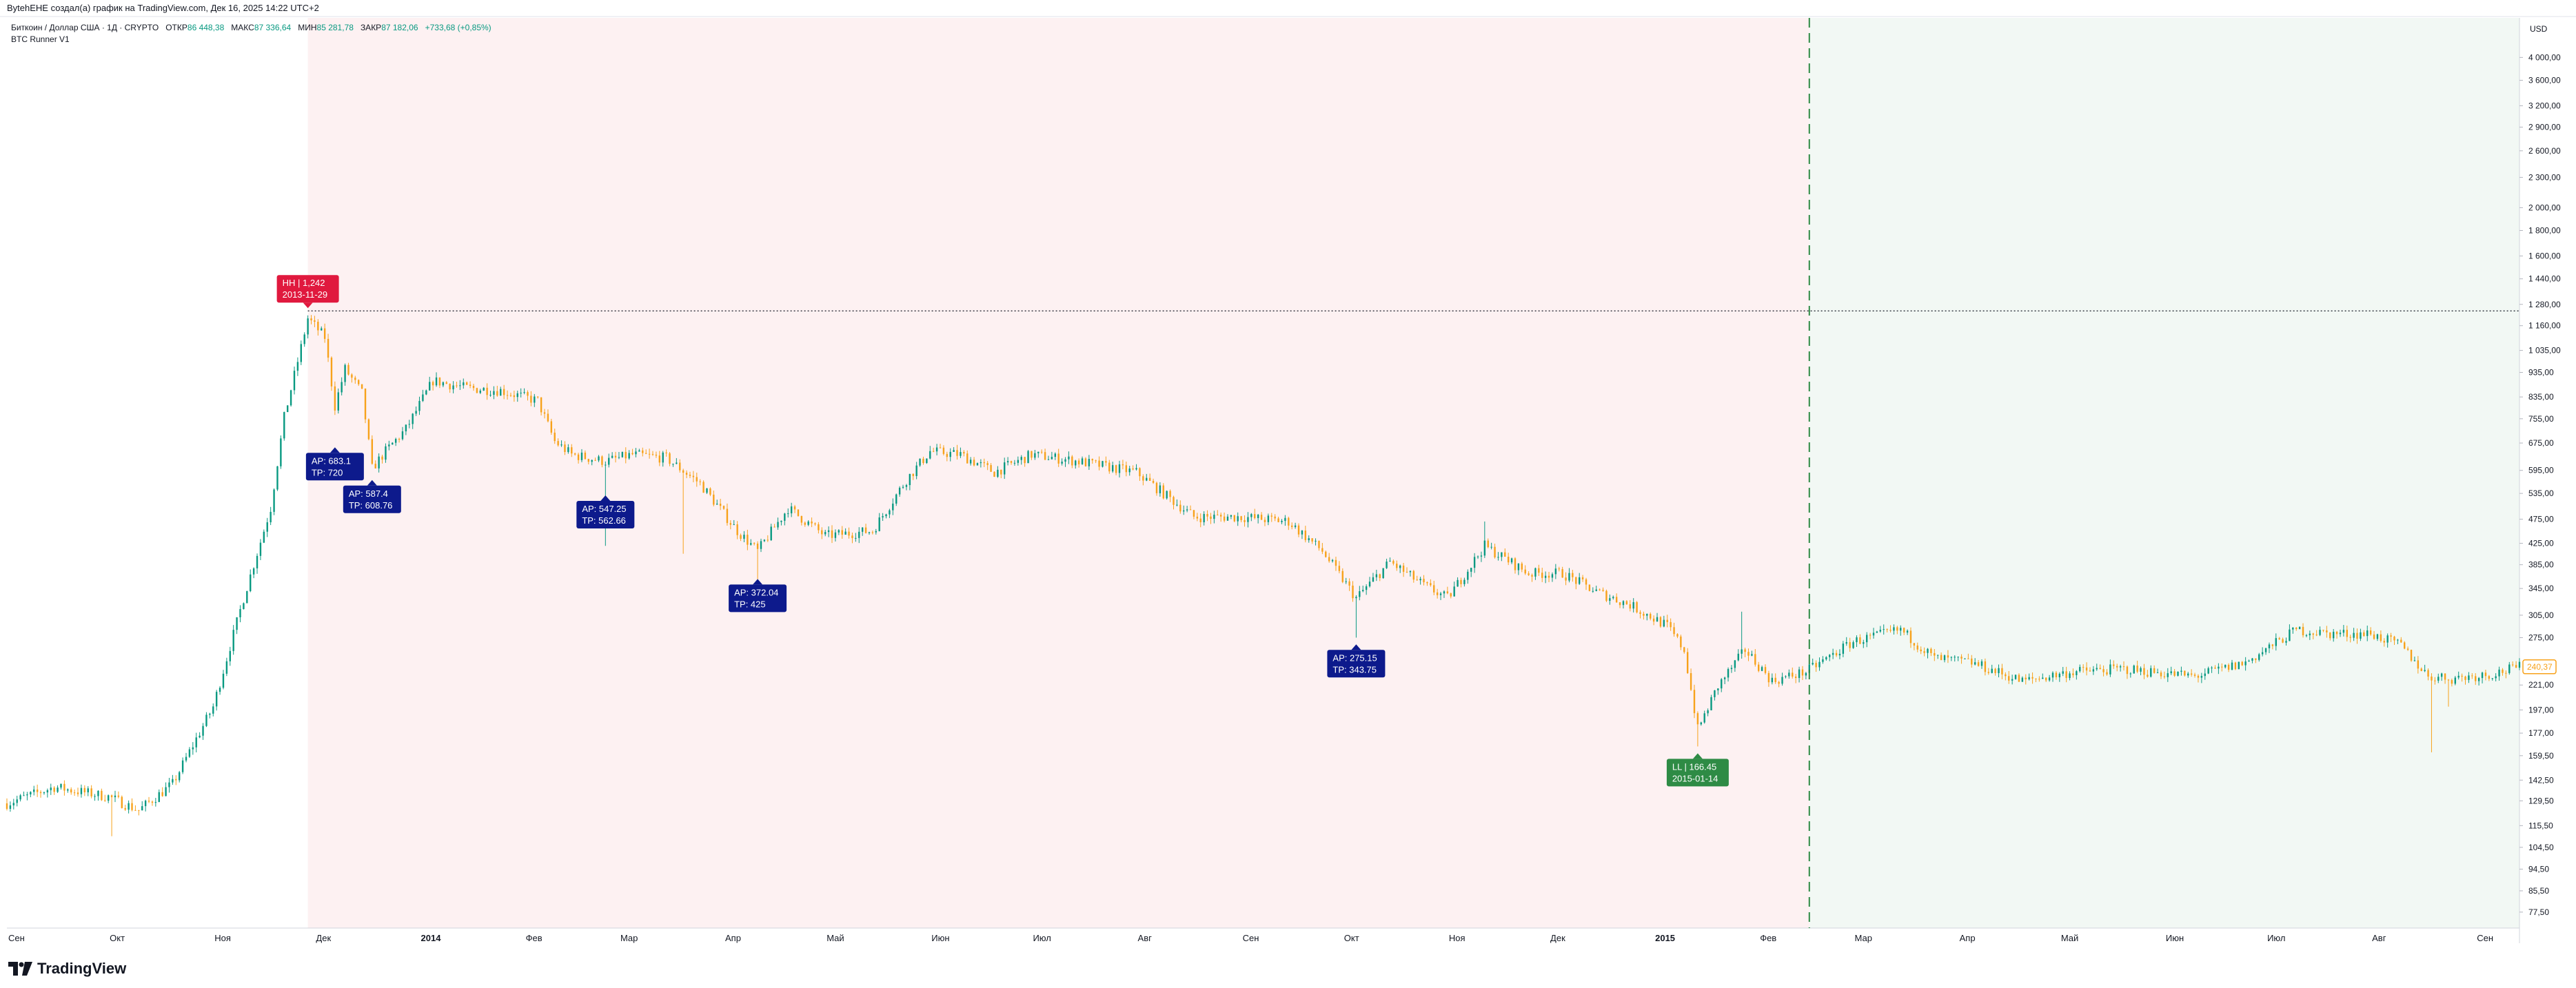 Image resolution: width=2576 pixels, height=988 pixels. What do you see at coordinates (335, 28) in the screenshot?
I see `low-value: 85 281,78` at bounding box center [335, 28].